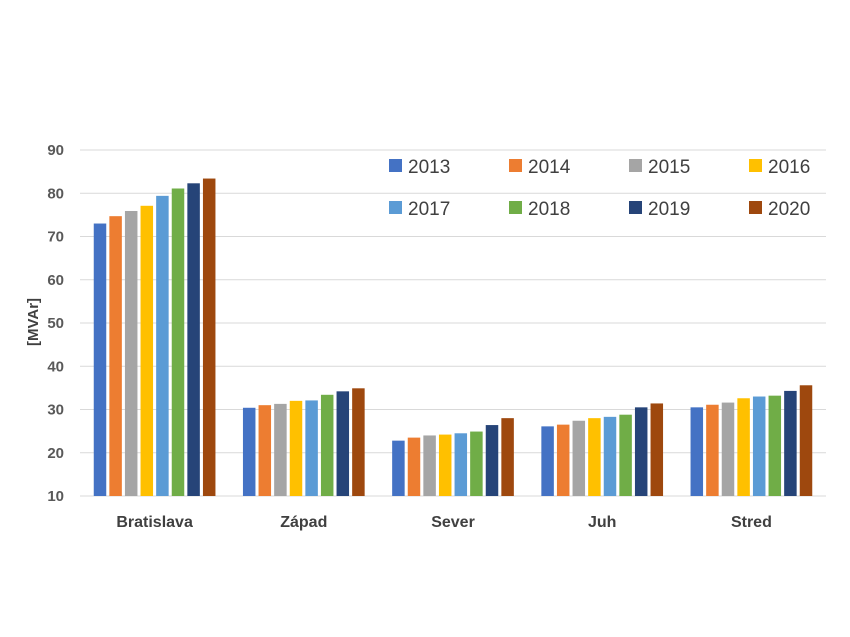 Image resolution: width=850 pixels, height=637 pixels. Describe the element at coordinates (55, 193) in the screenshot. I see `y-tick-label: 80` at that location.